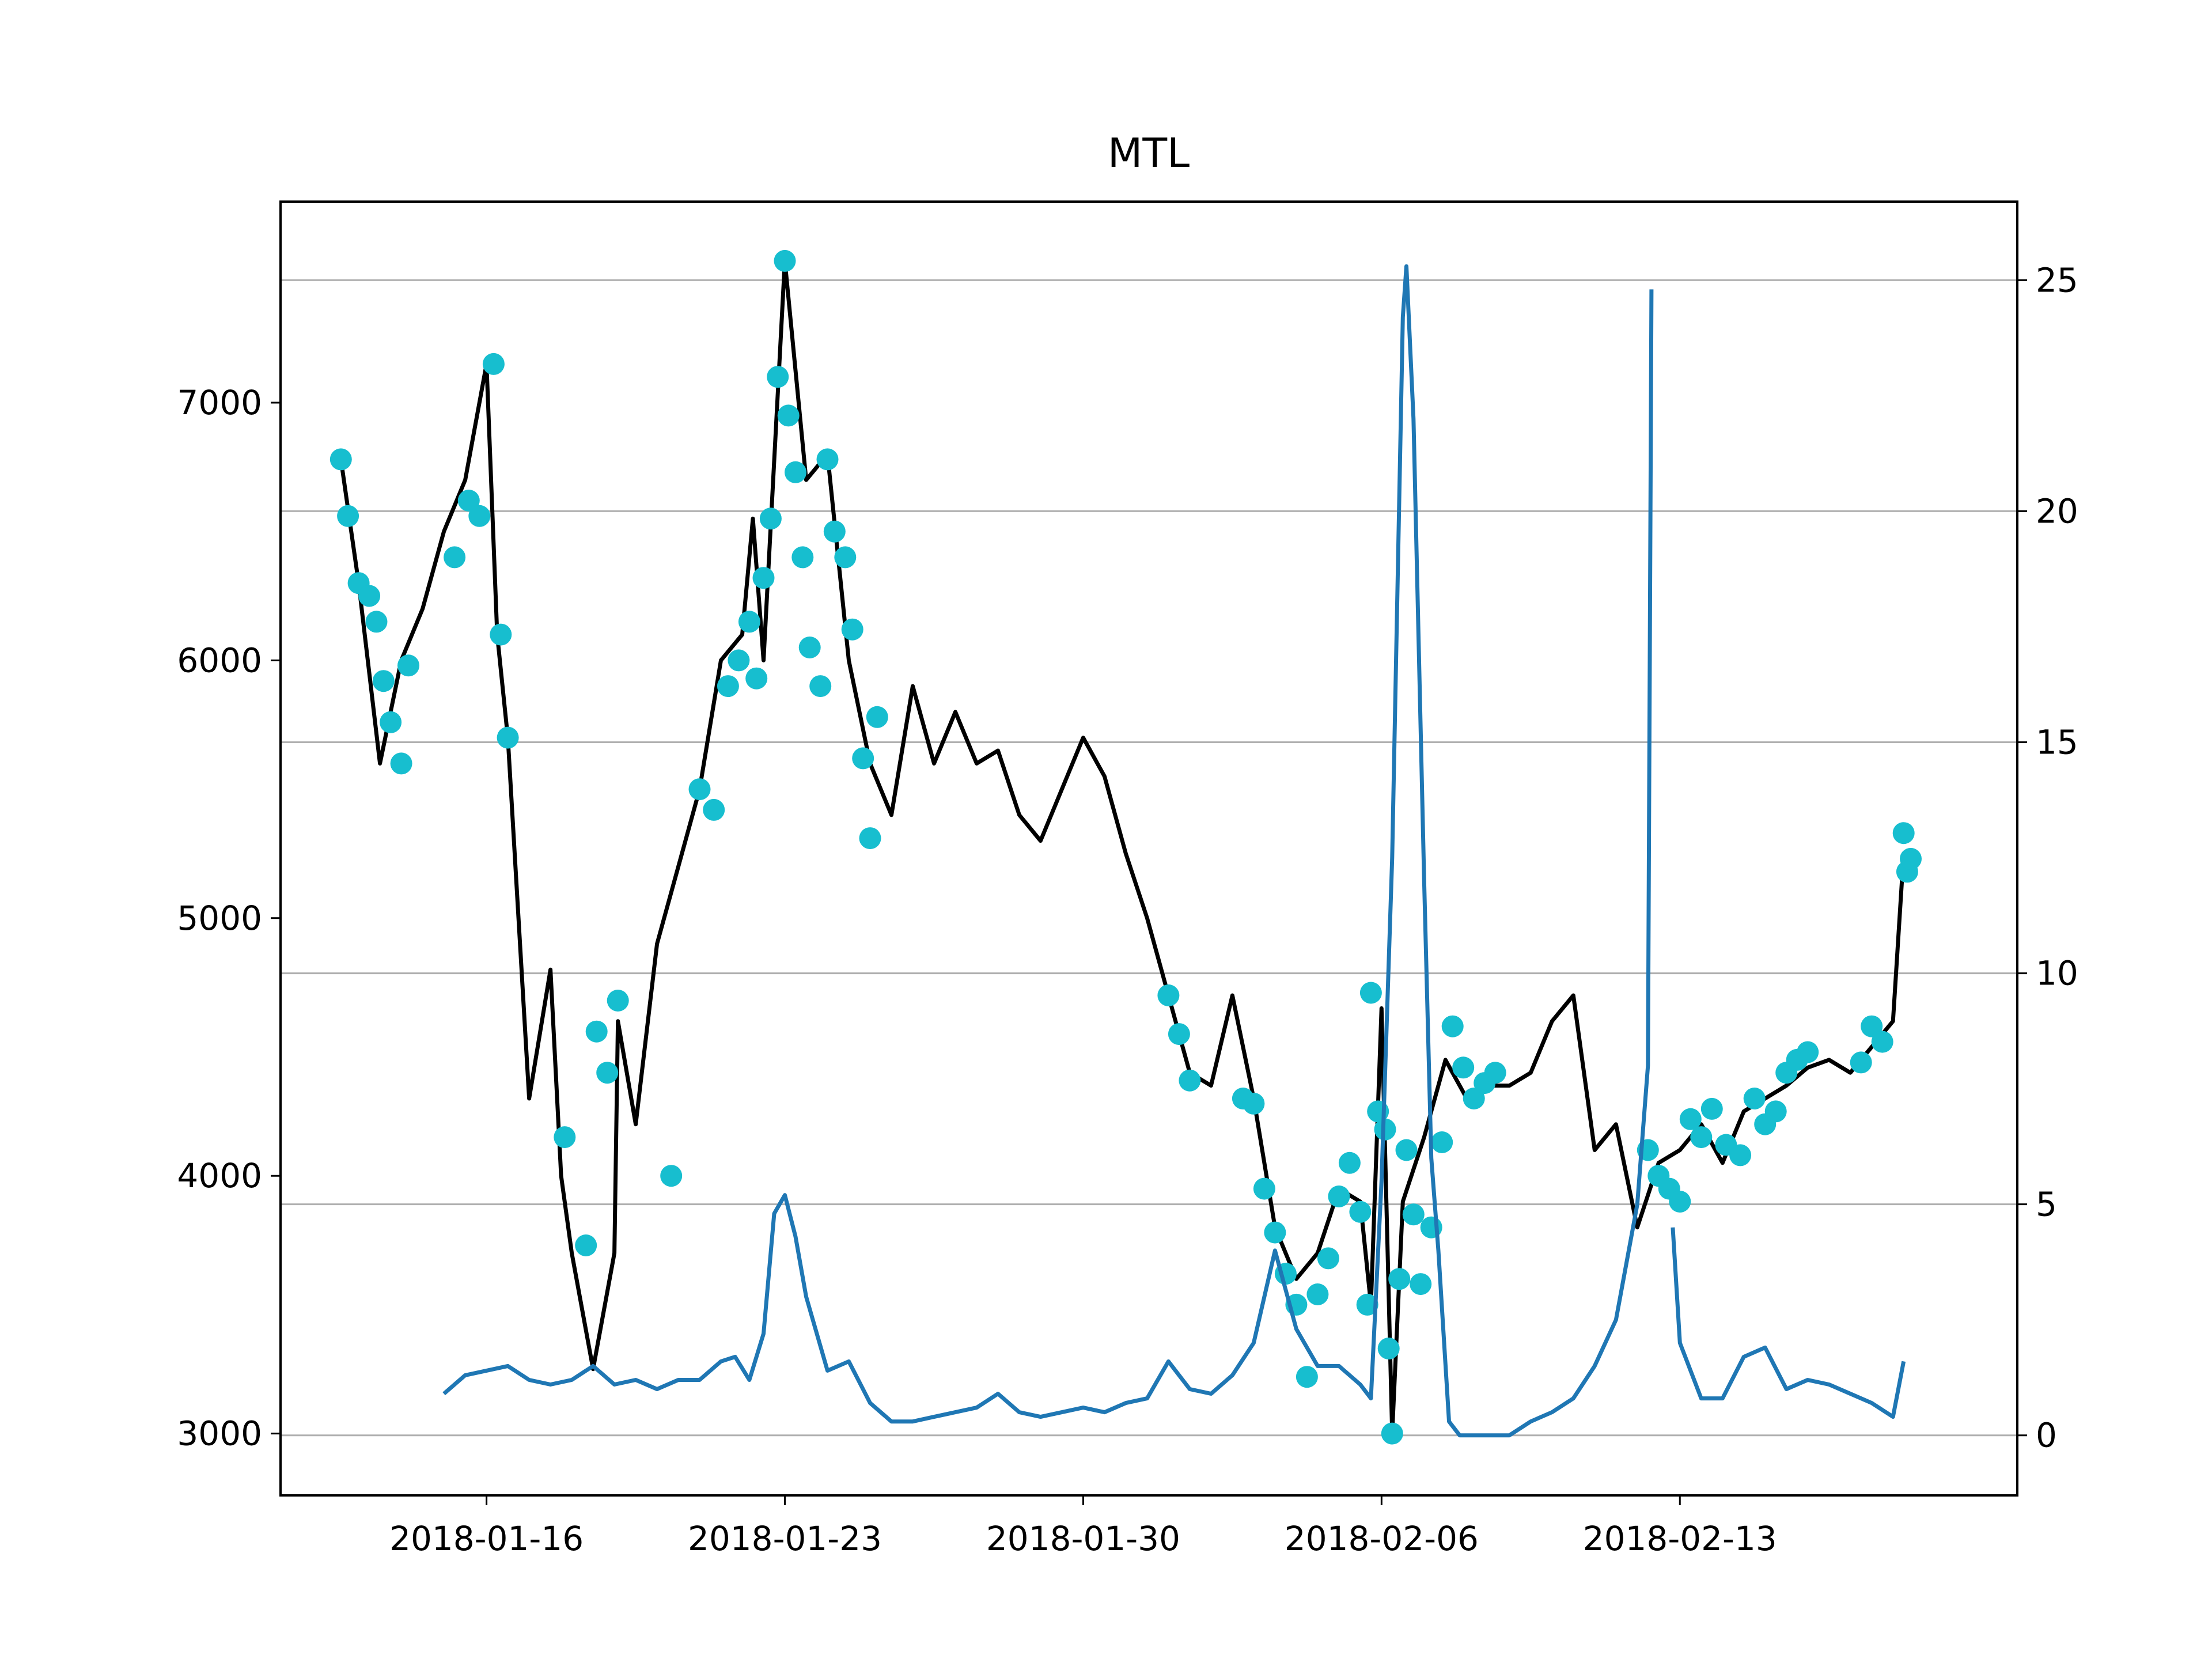 This screenshot has height=1659, width=2212. What do you see at coordinates (2046, 1204) in the screenshot?
I see `y-right-tick-label: 5` at bounding box center [2046, 1204].